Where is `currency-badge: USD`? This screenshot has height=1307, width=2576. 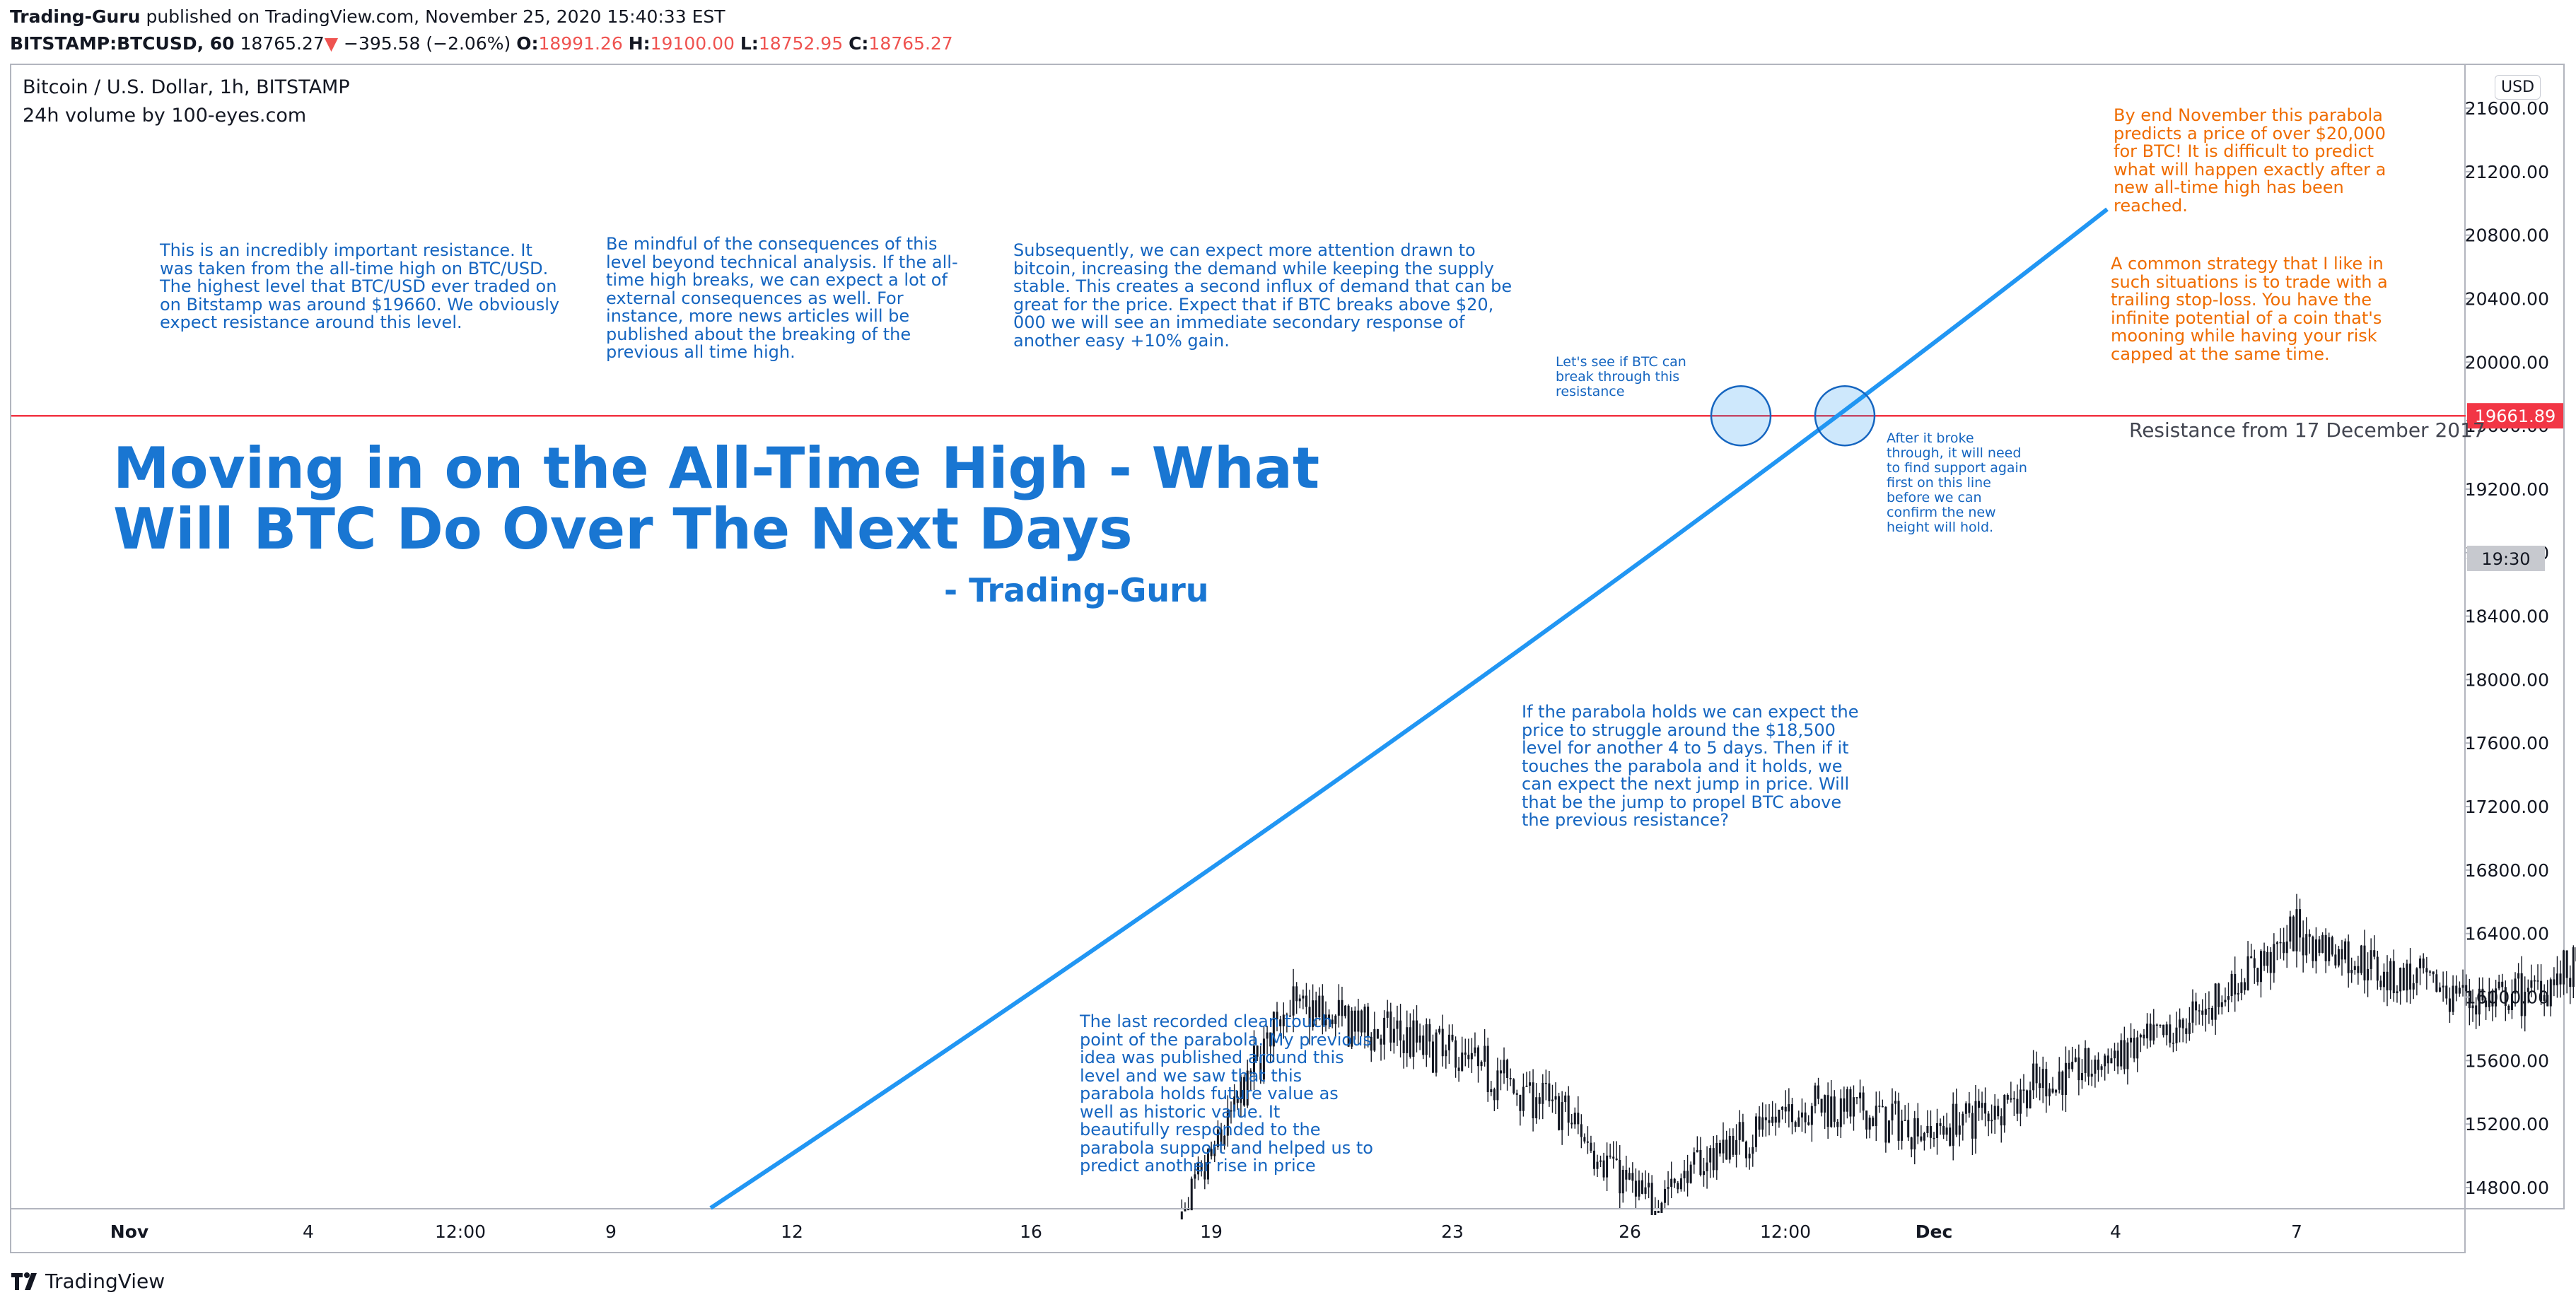
currency-badge: USD is located at coordinates (2518, 87).